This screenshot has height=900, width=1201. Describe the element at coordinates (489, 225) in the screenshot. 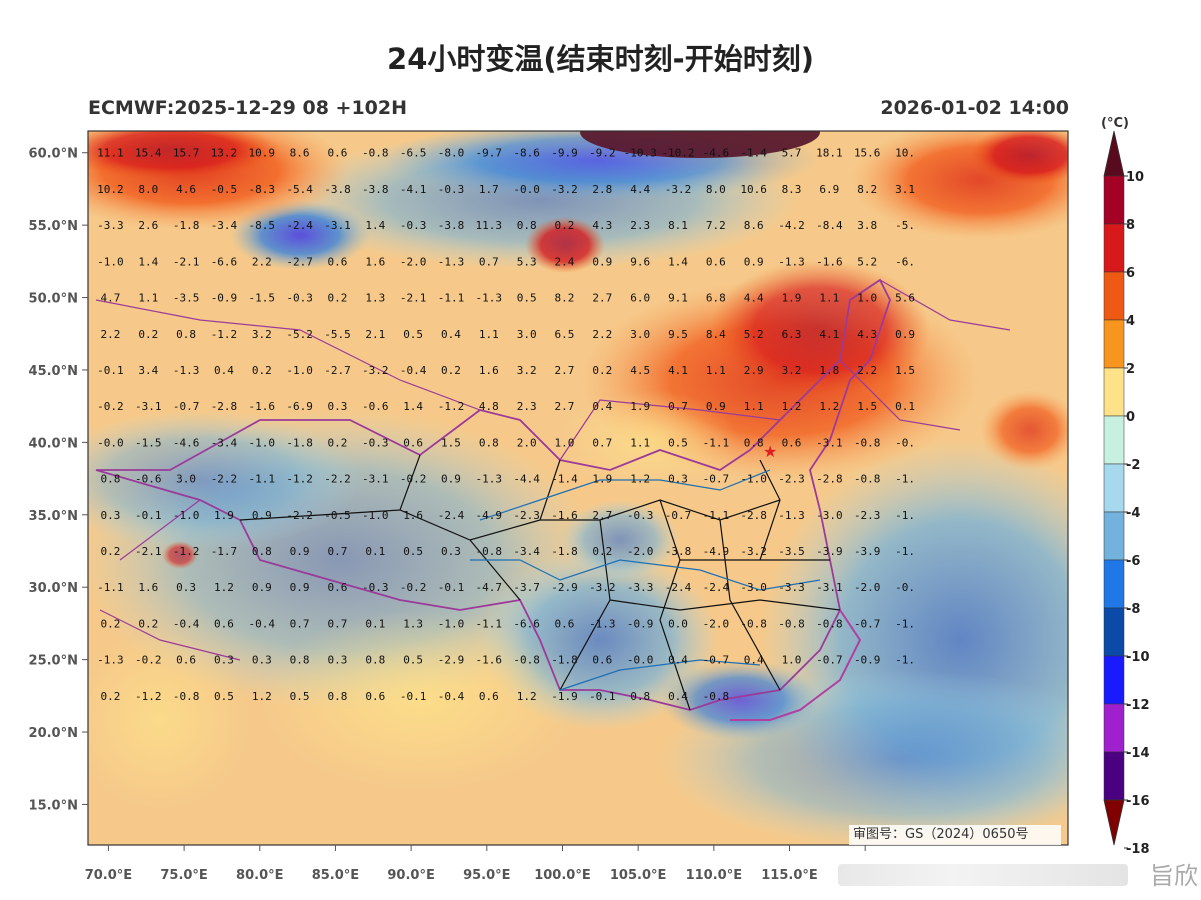

I see `grid-value: 11.3` at that location.